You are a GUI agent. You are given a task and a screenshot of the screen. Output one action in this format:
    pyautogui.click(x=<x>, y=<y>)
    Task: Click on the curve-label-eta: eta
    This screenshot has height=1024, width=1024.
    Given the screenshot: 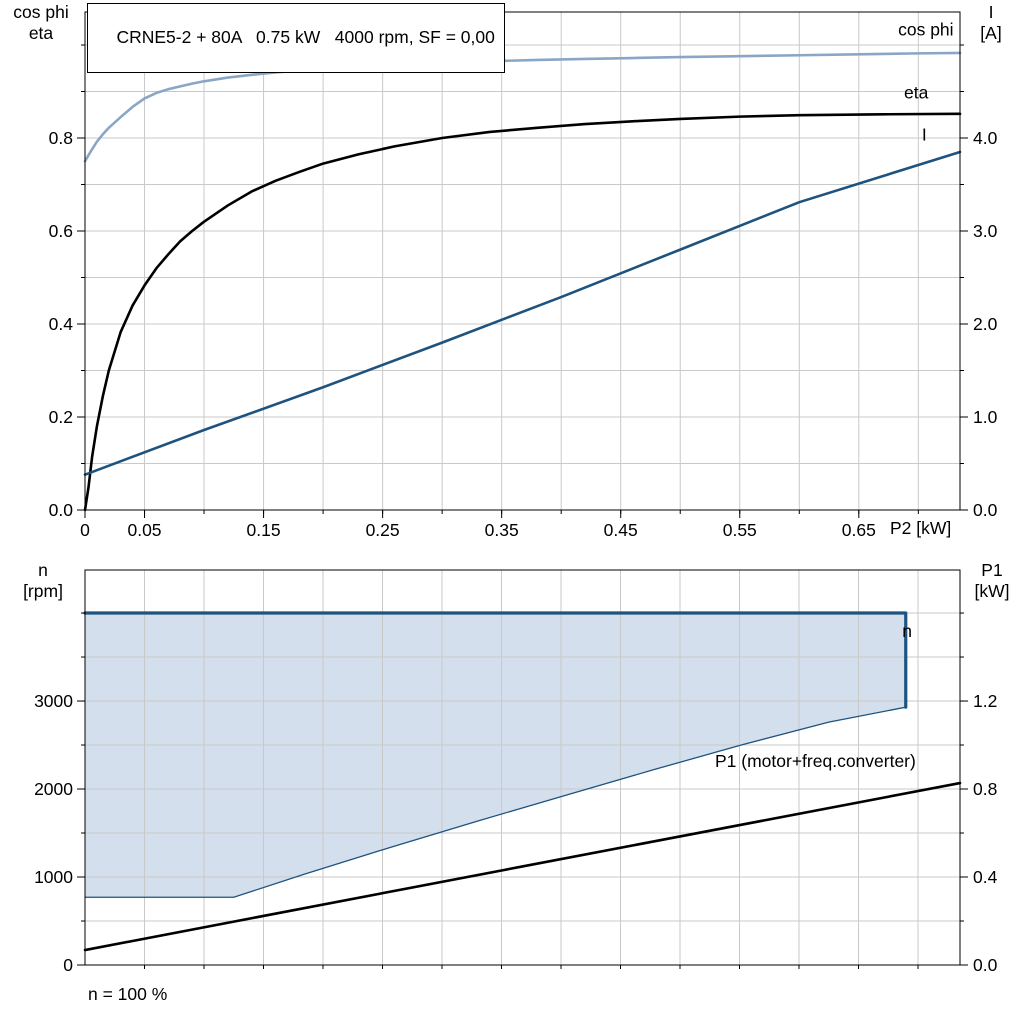 What is the action you would take?
    pyautogui.click(x=916, y=92)
    